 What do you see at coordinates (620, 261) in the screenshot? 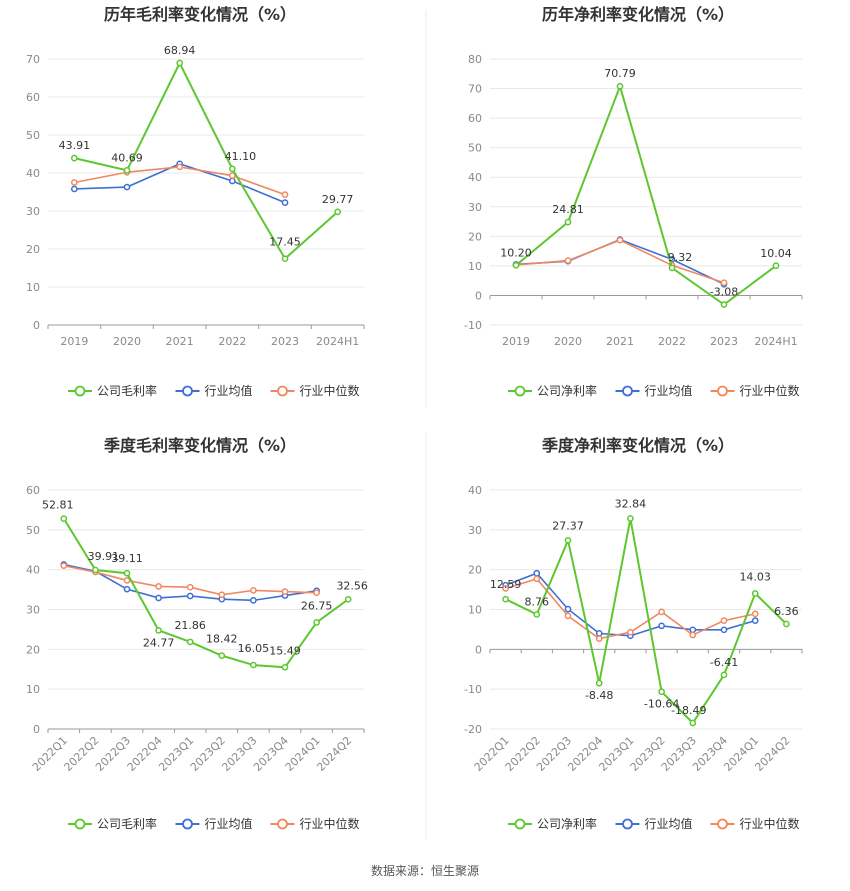
I see `series-line-industry-median` at bounding box center [620, 261].